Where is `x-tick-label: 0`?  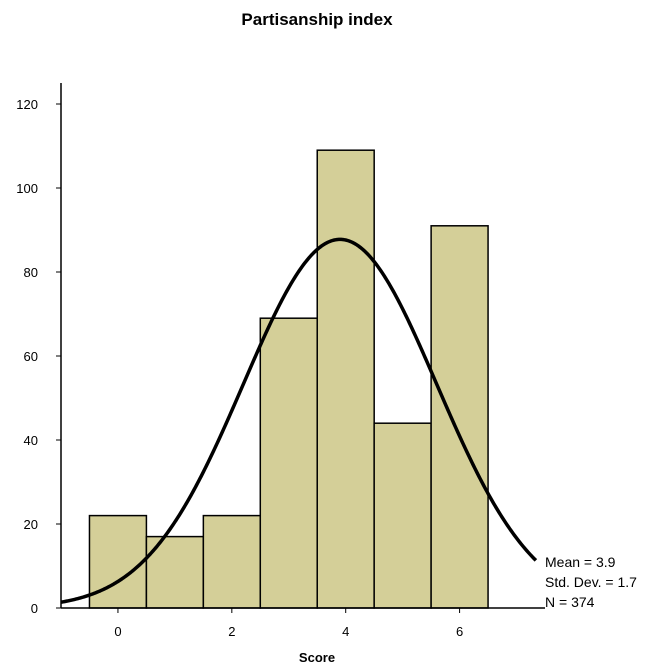
x-tick-label: 0 is located at coordinates (117, 631).